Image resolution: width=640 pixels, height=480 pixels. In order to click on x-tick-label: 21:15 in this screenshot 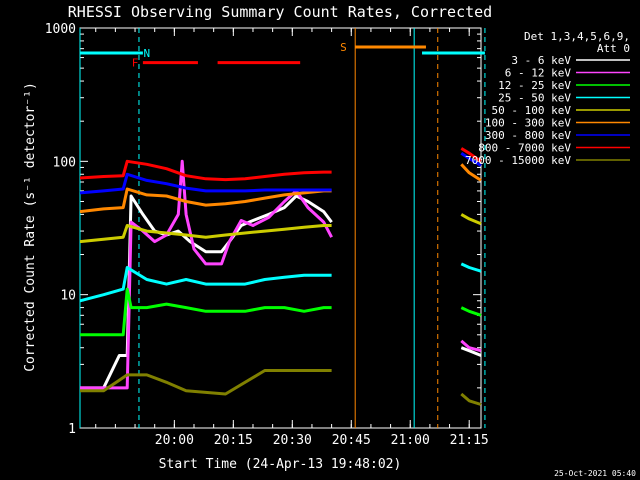, I will do `click(469, 440)`.